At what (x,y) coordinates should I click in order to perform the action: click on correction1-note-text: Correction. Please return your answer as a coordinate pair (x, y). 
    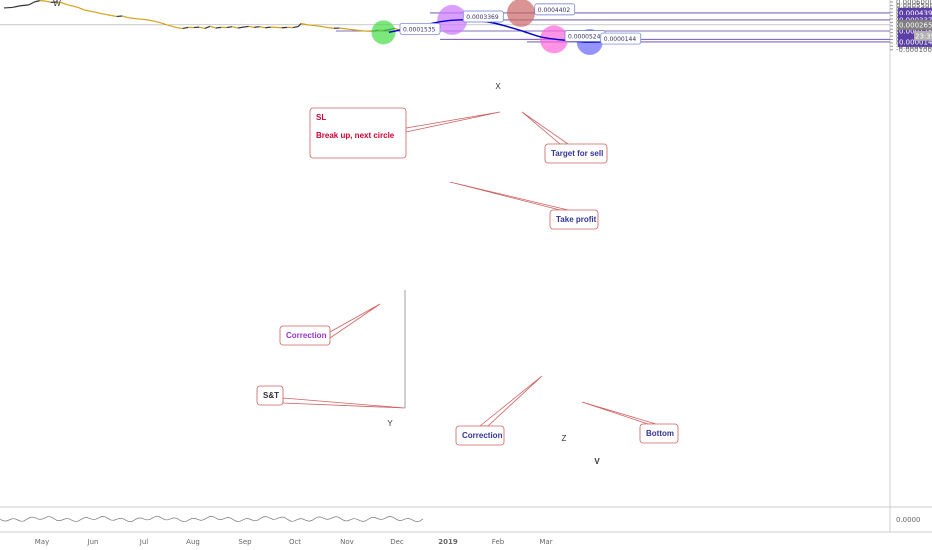
    Looking at the image, I should click on (306, 335).